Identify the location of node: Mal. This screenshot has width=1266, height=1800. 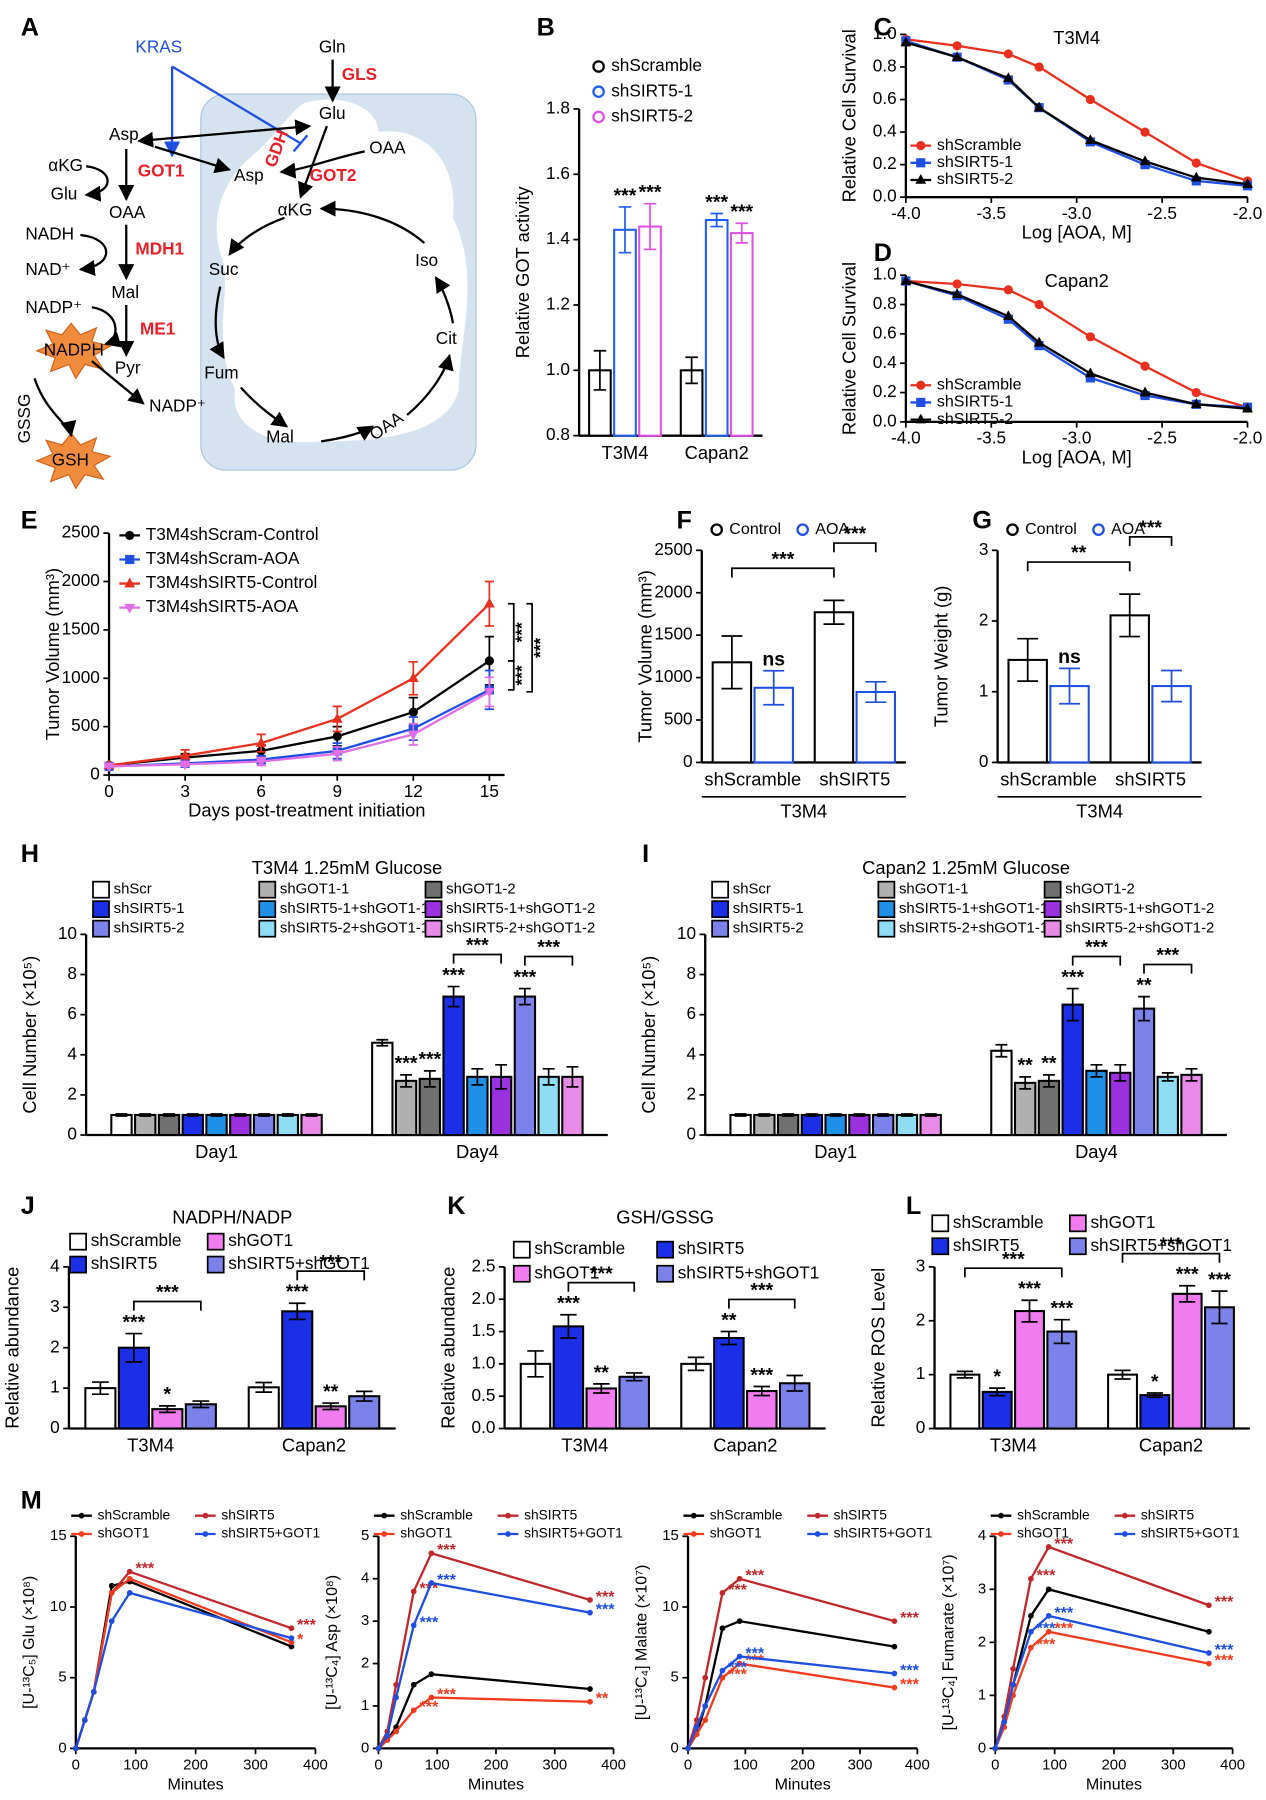
(280, 437).